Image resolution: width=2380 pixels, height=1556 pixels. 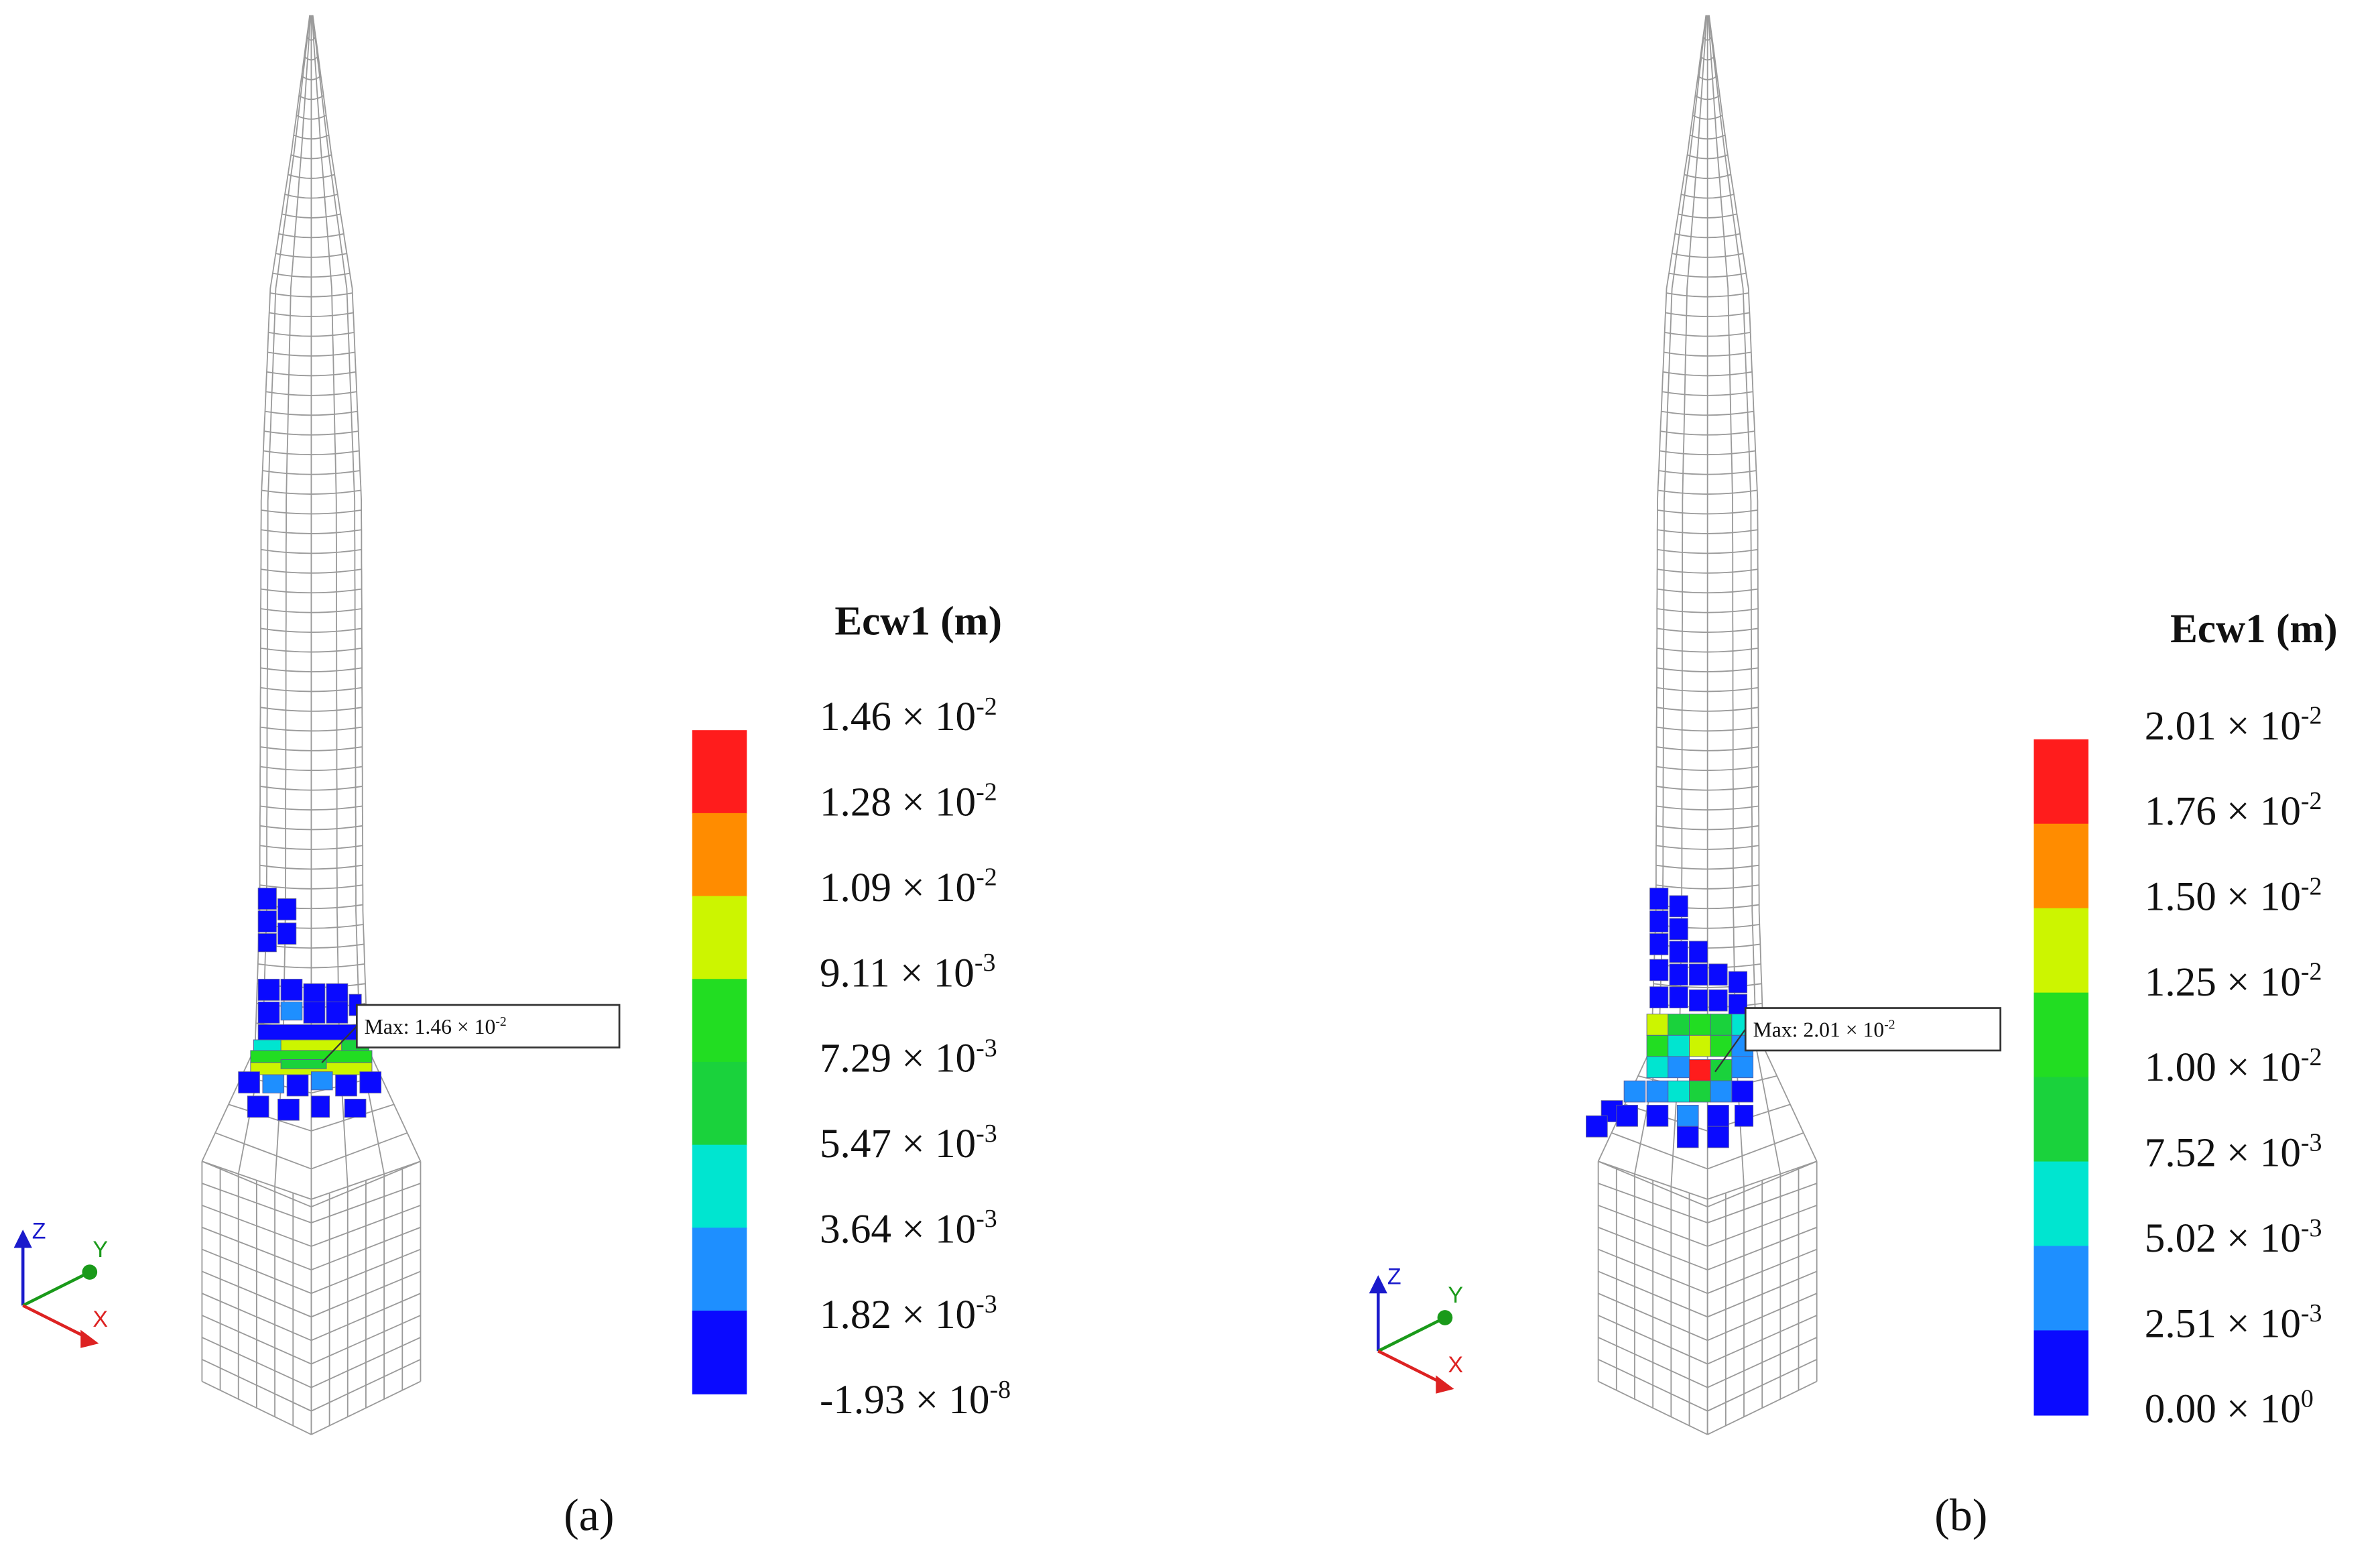 What do you see at coordinates (898, 802) in the screenshot?
I see `legend-label-base: 1.28 × 10` at bounding box center [898, 802].